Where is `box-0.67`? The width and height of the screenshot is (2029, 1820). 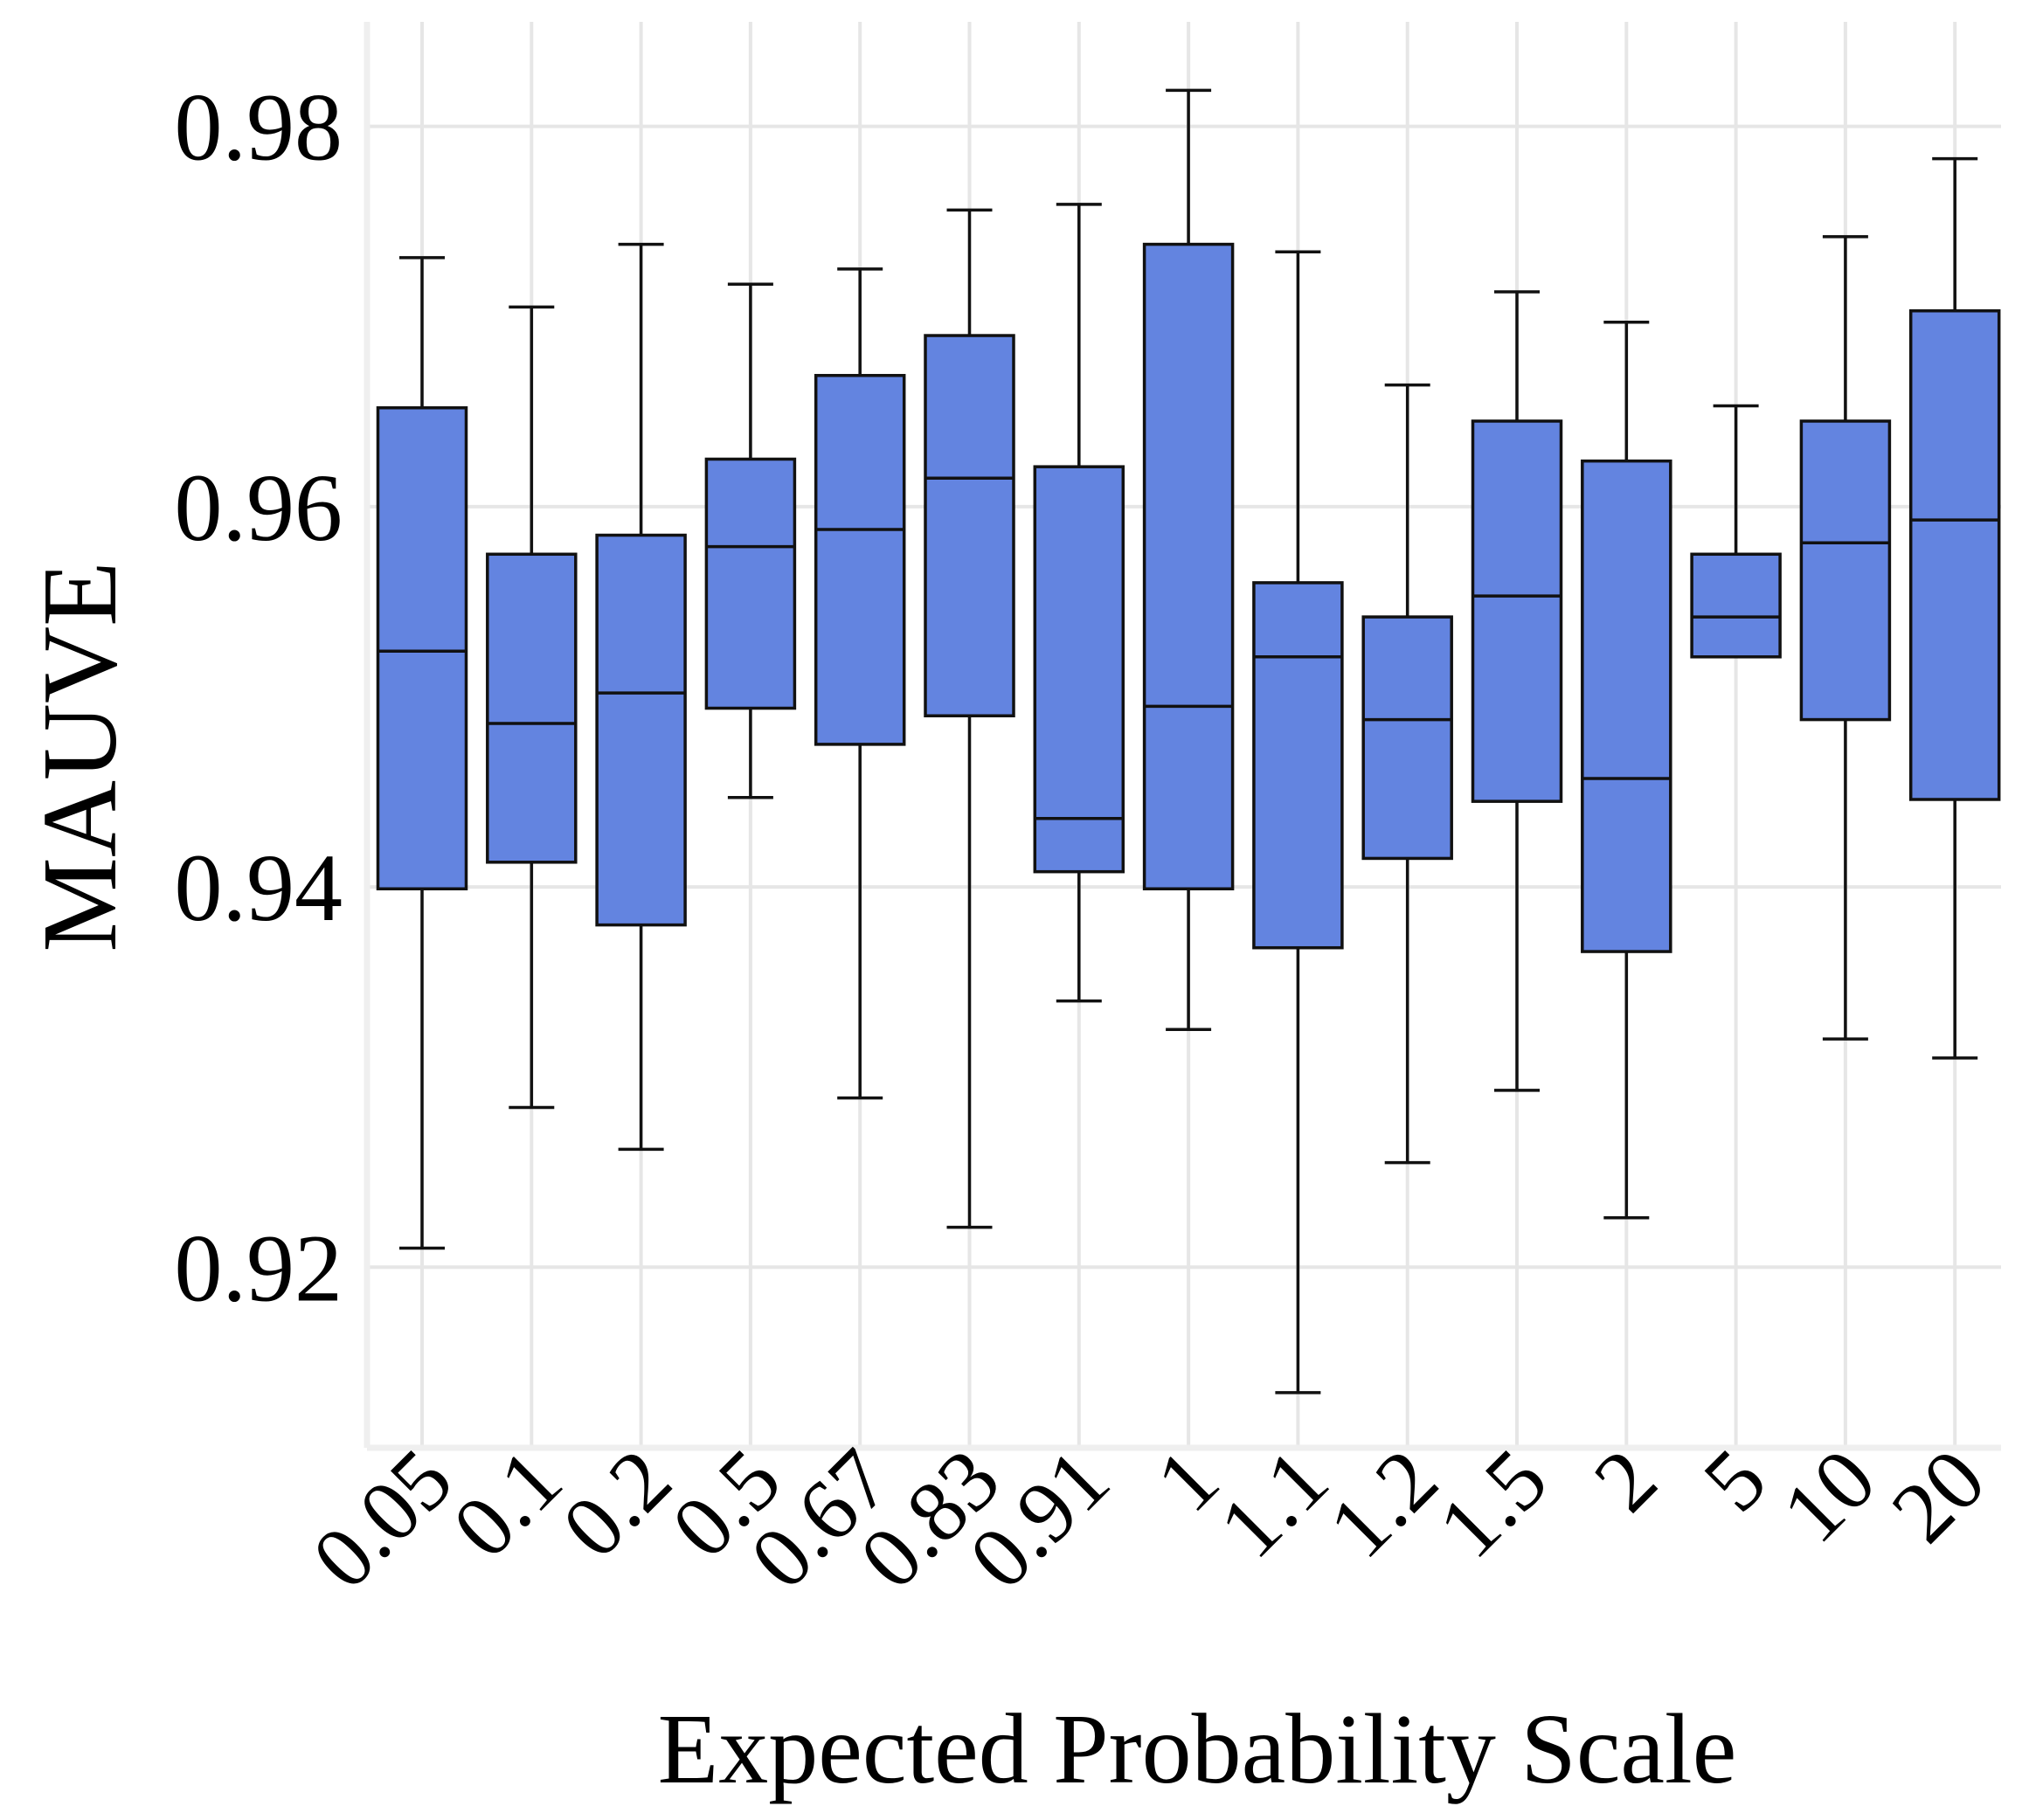
box-0.67 is located at coordinates (860, 683).